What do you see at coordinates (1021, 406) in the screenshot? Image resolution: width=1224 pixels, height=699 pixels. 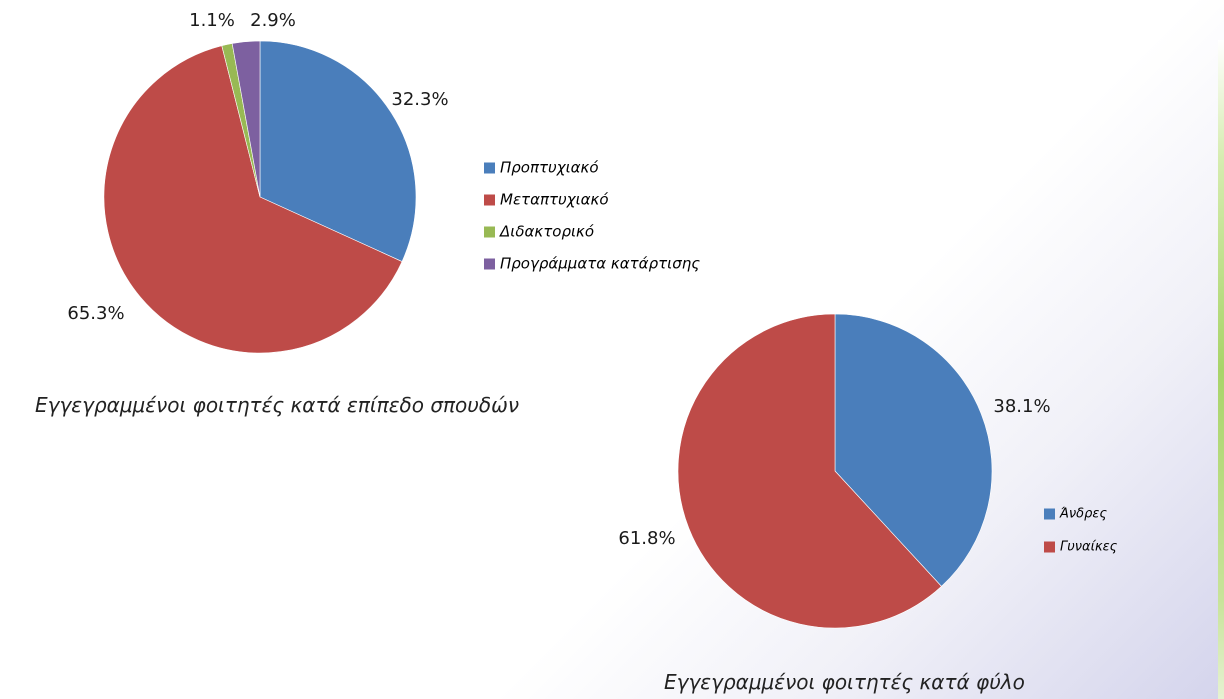 I see `slice-label-άνδρες: 38.1%` at bounding box center [1021, 406].